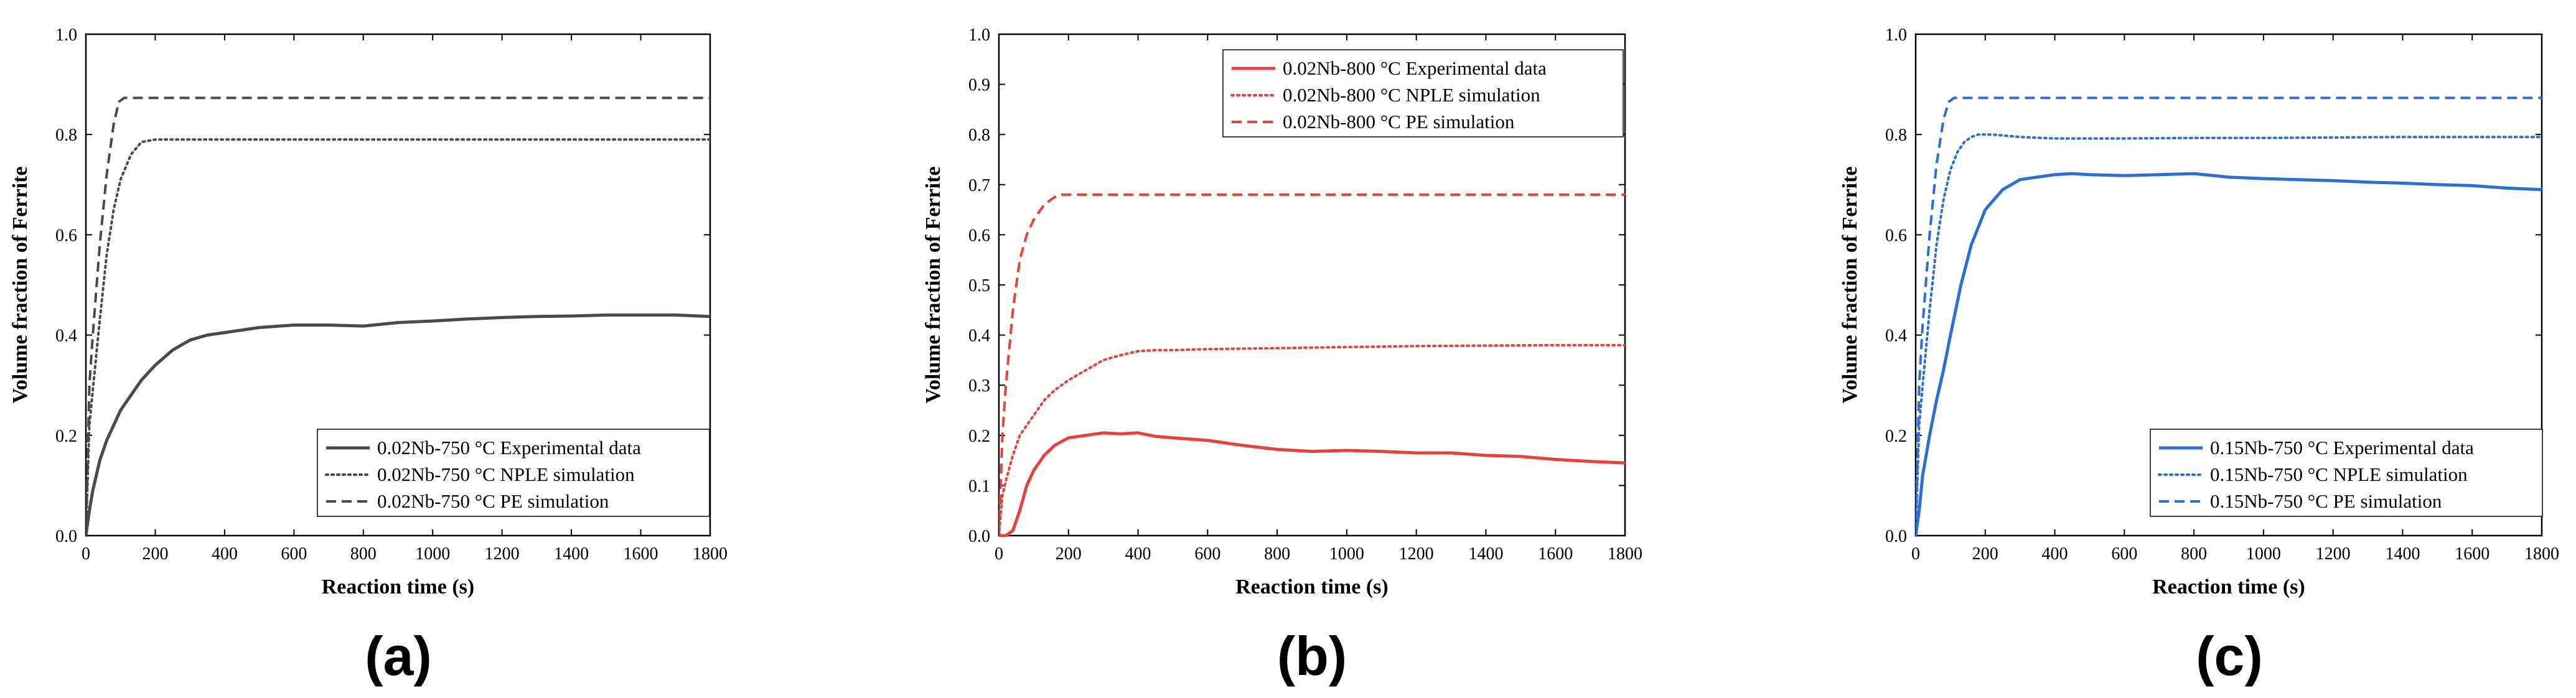 The width and height of the screenshot is (2576, 698). I want to click on y-tick-label: 0.7, so click(979, 185).